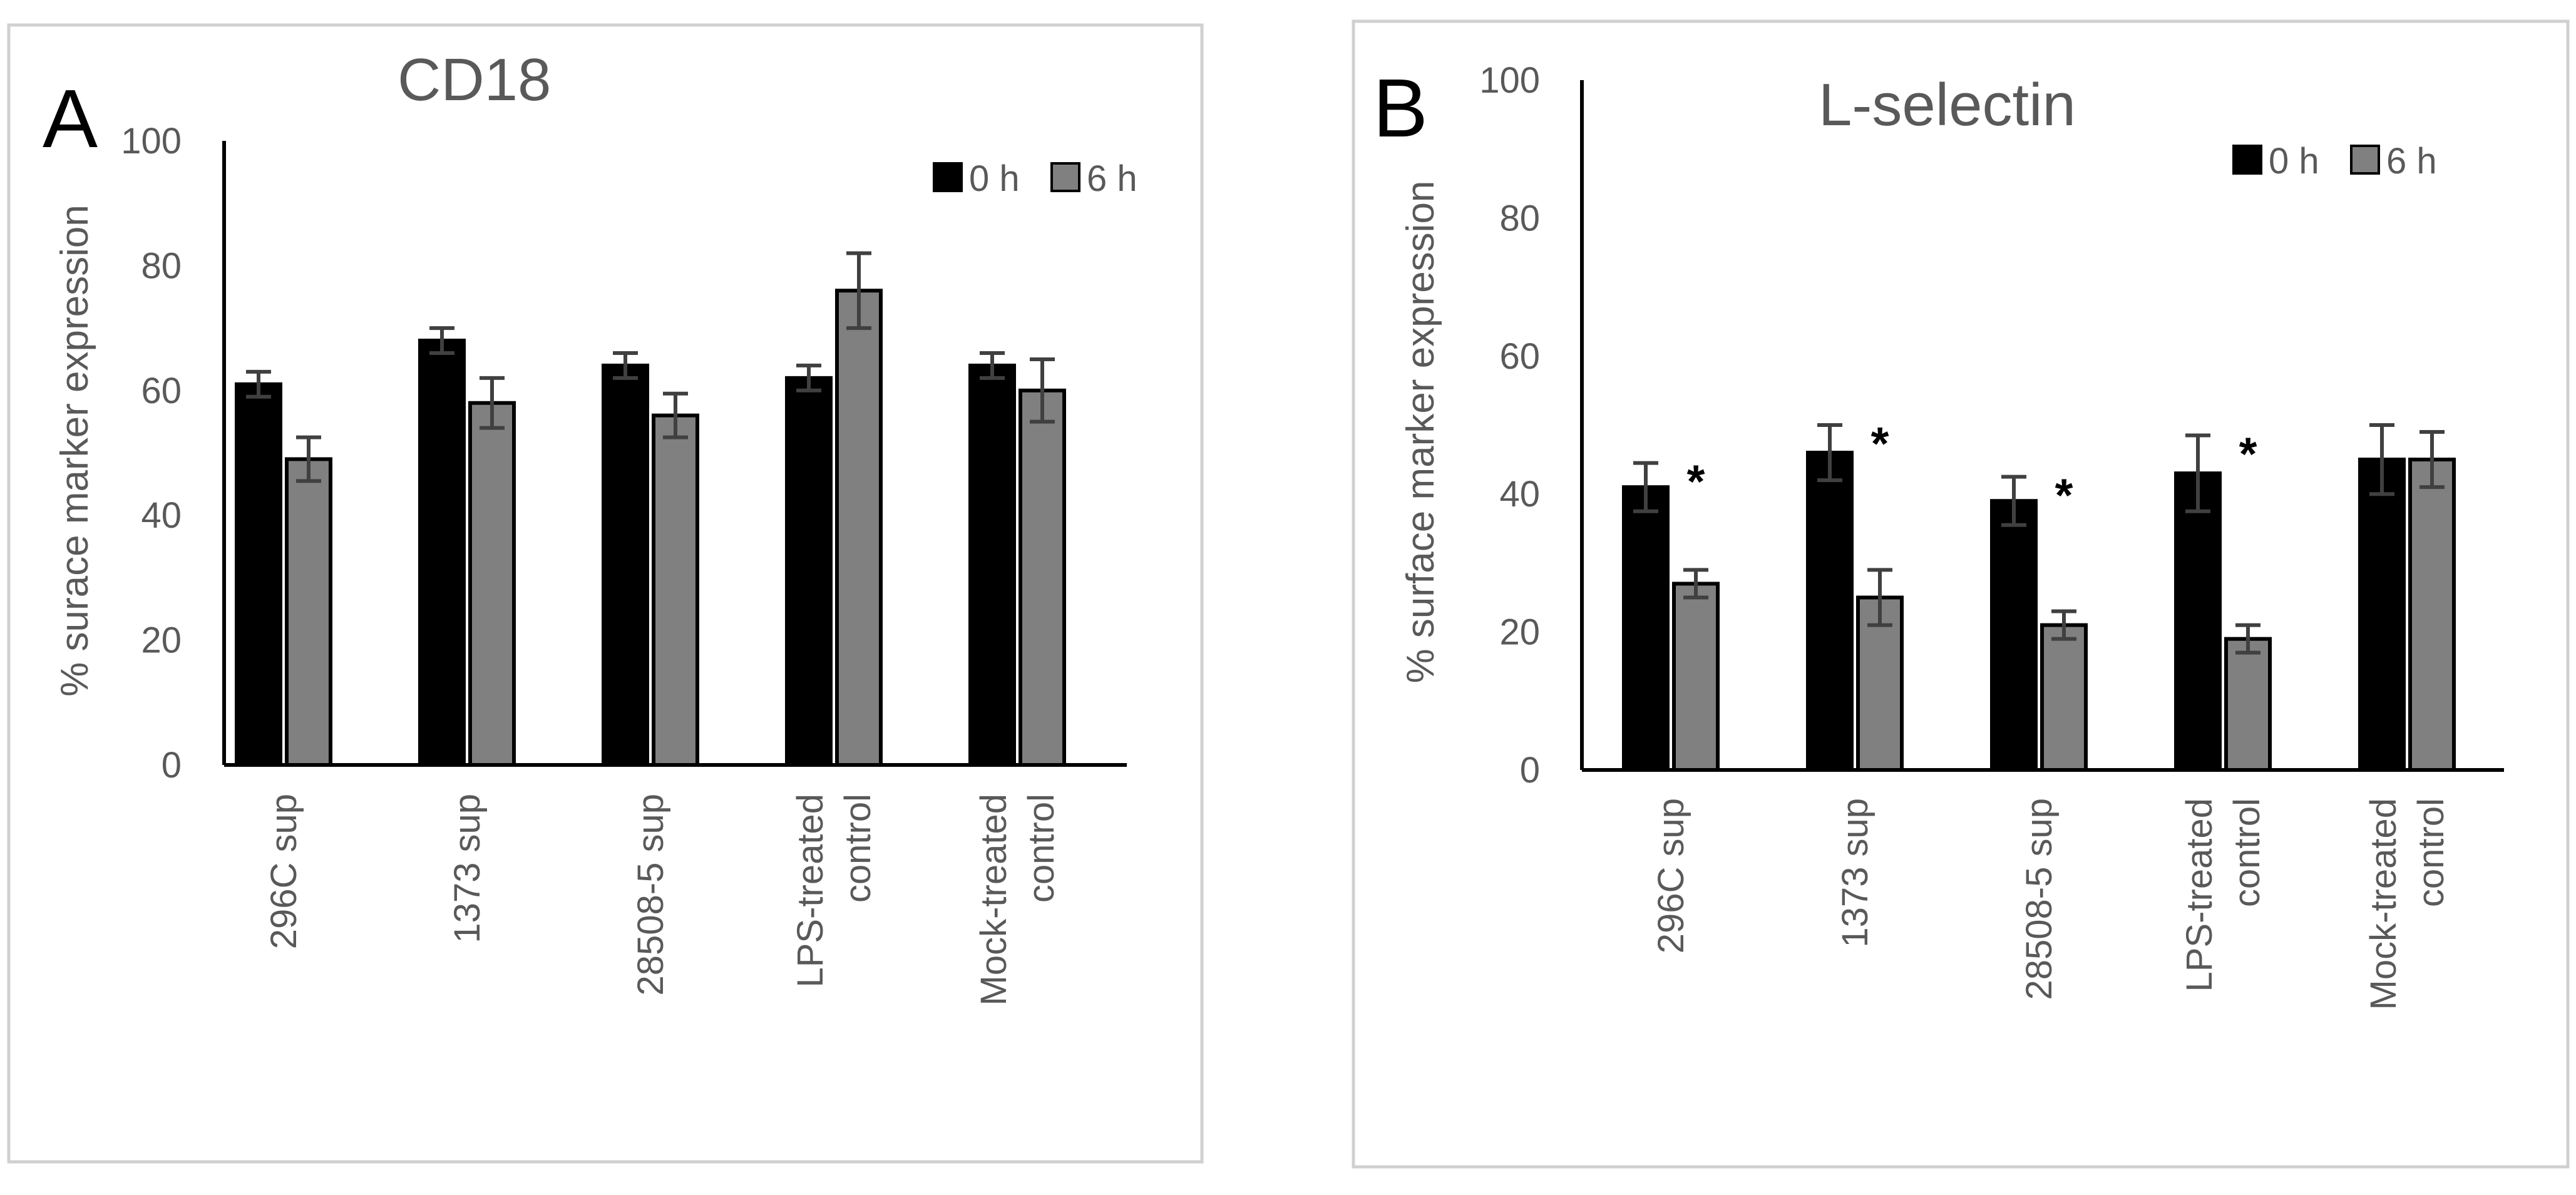  What do you see at coordinates (70, 119) in the screenshot?
I see `panel-letter: A` at bounding box center [70, 119].